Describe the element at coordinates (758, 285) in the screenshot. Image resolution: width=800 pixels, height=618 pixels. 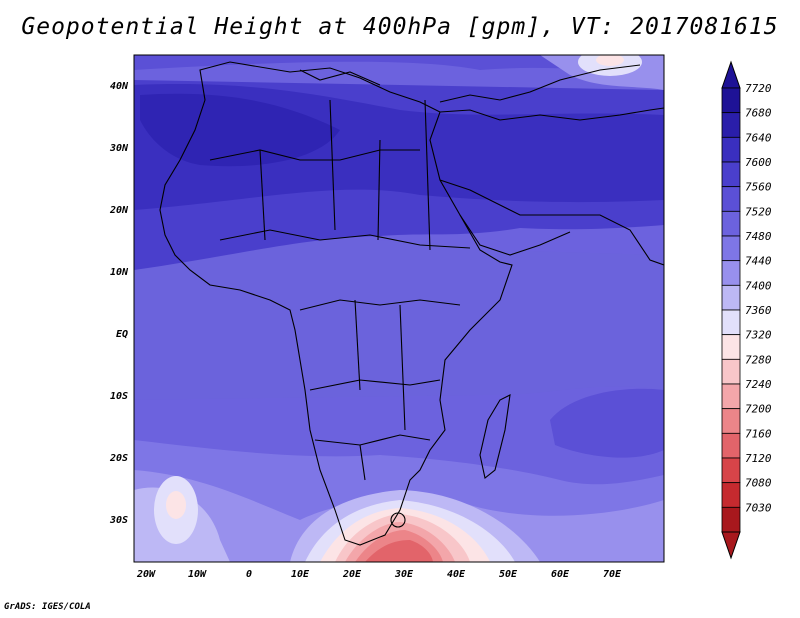
I see `colorbar-label: 7400` at that location.